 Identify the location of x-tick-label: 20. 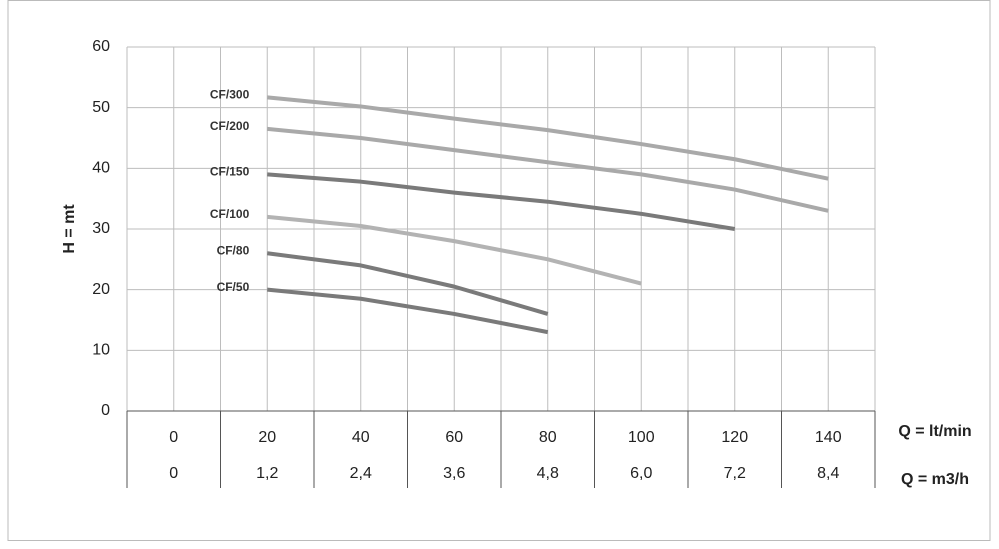
(267, 437).